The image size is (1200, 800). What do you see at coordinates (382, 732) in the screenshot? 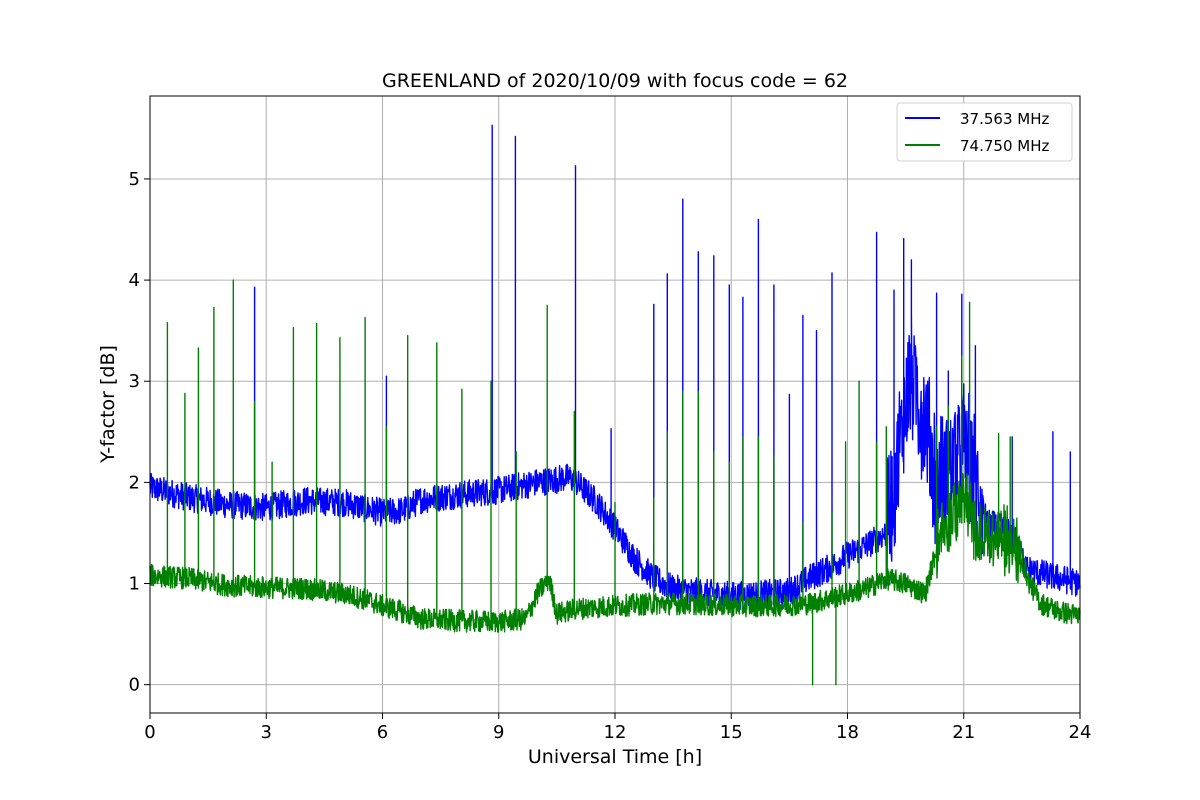
I see `x-tick-label: 6` at bounding box center [382, 732].